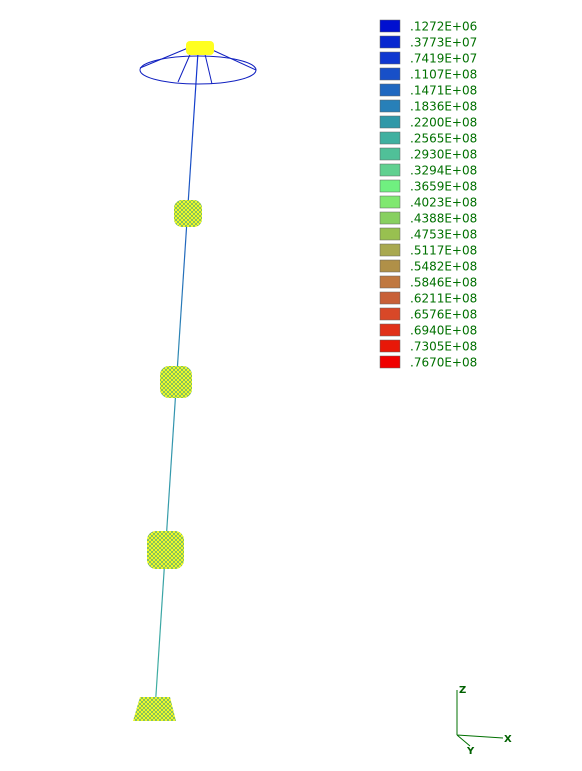 The height and width of the screenshot is (771, 582). Describe the element at coordinates (443, 155) in the screenshot. I see `legend-label: .2930E+08` at that location.